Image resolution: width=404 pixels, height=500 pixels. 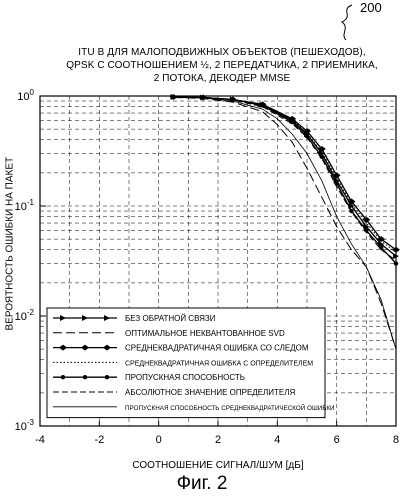 What do you see at coordinates (40, 440) in the screenshot?
I see `x-tick-label: -4` at bounding box center [40, 440].